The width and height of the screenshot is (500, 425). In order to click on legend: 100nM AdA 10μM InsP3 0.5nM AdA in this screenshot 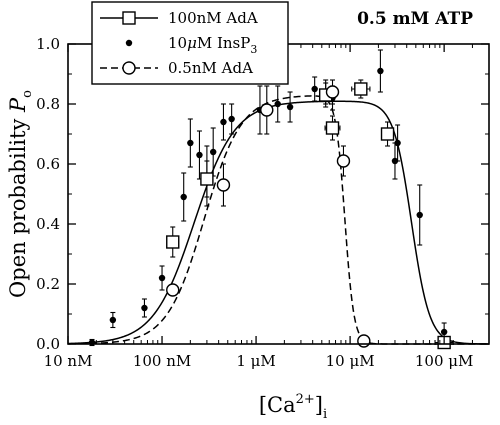, I will do `click(190, 43)`.